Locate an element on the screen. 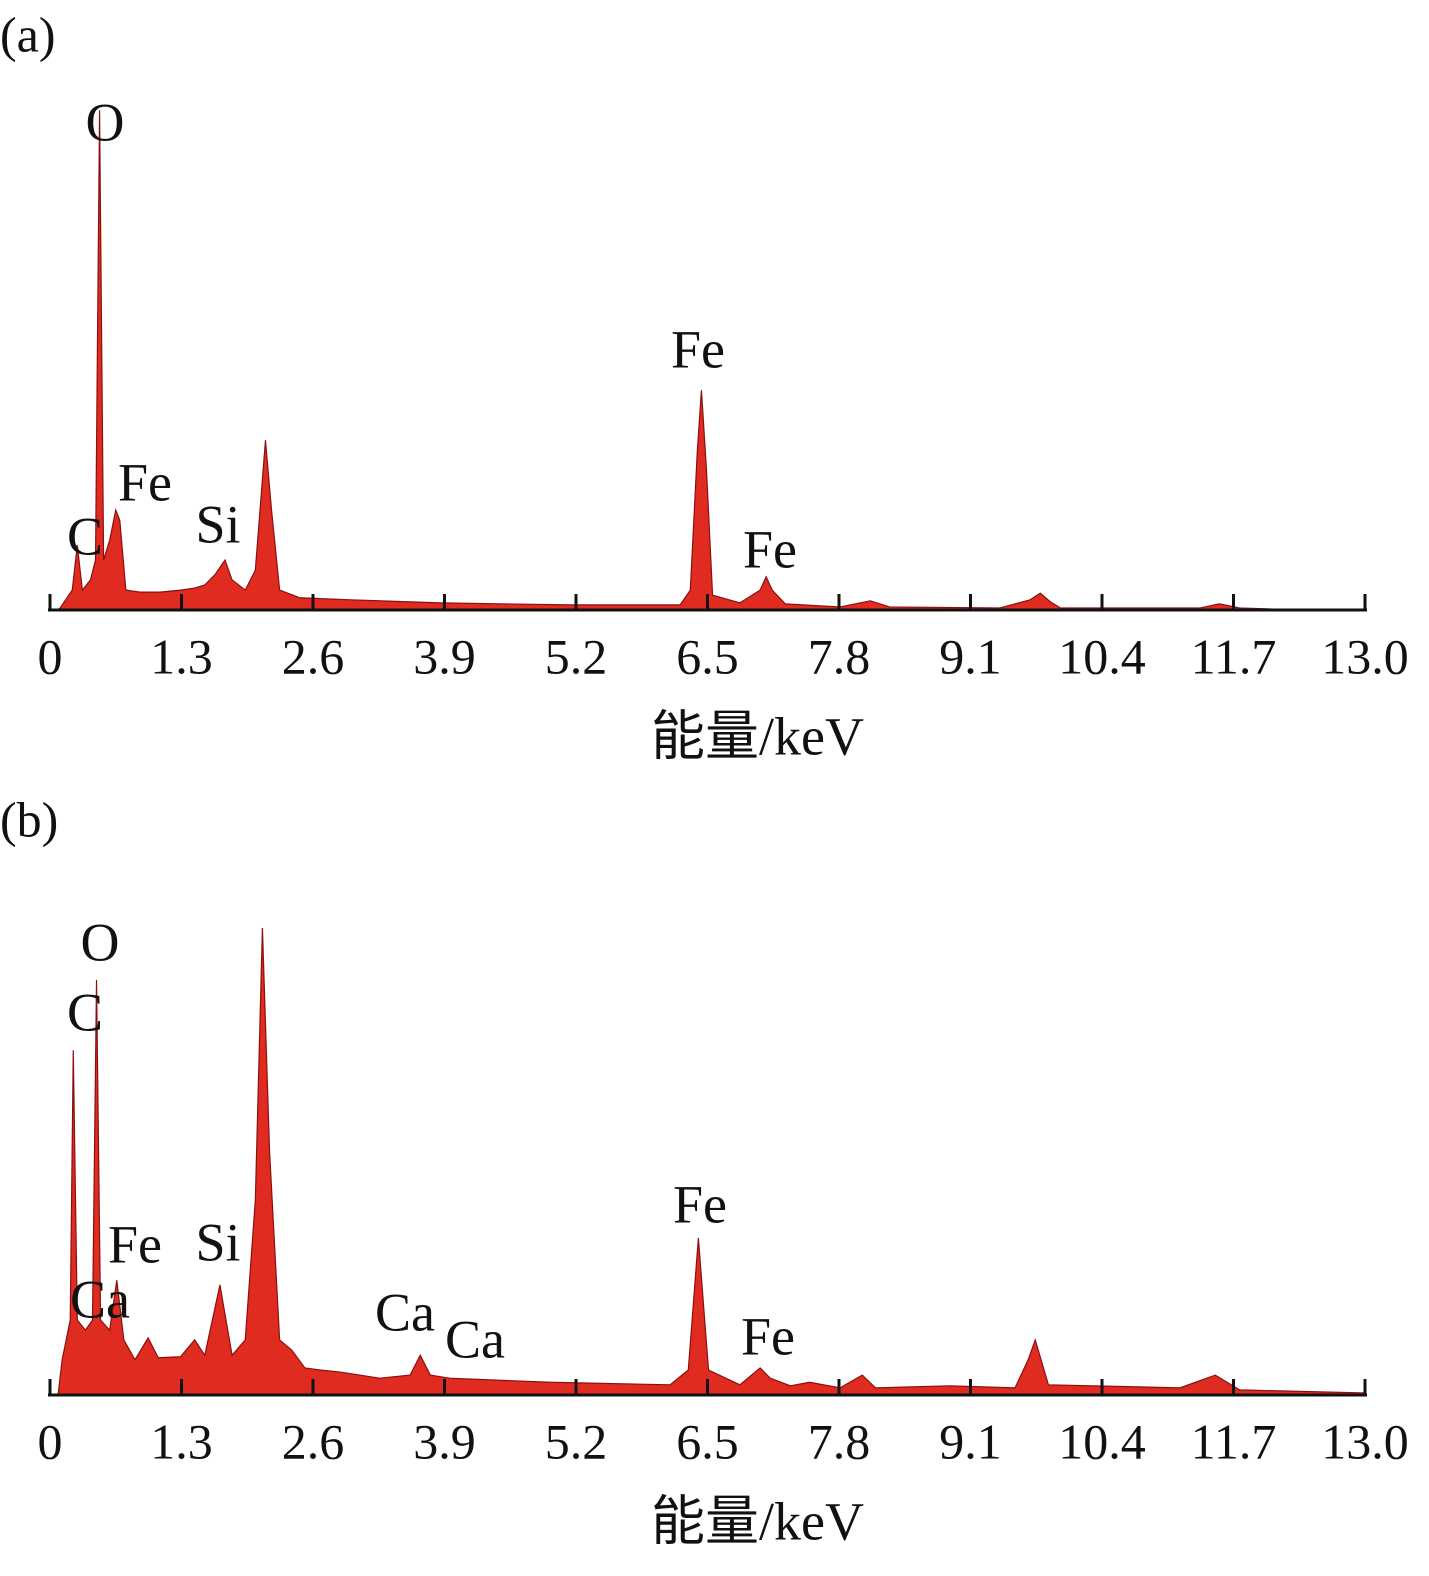  panel-label: (b) is located at coordinates (29, 819).